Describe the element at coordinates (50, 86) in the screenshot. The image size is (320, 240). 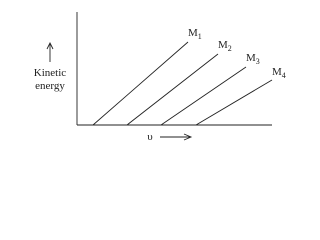
I see `y-axis-label: energy` at that location.